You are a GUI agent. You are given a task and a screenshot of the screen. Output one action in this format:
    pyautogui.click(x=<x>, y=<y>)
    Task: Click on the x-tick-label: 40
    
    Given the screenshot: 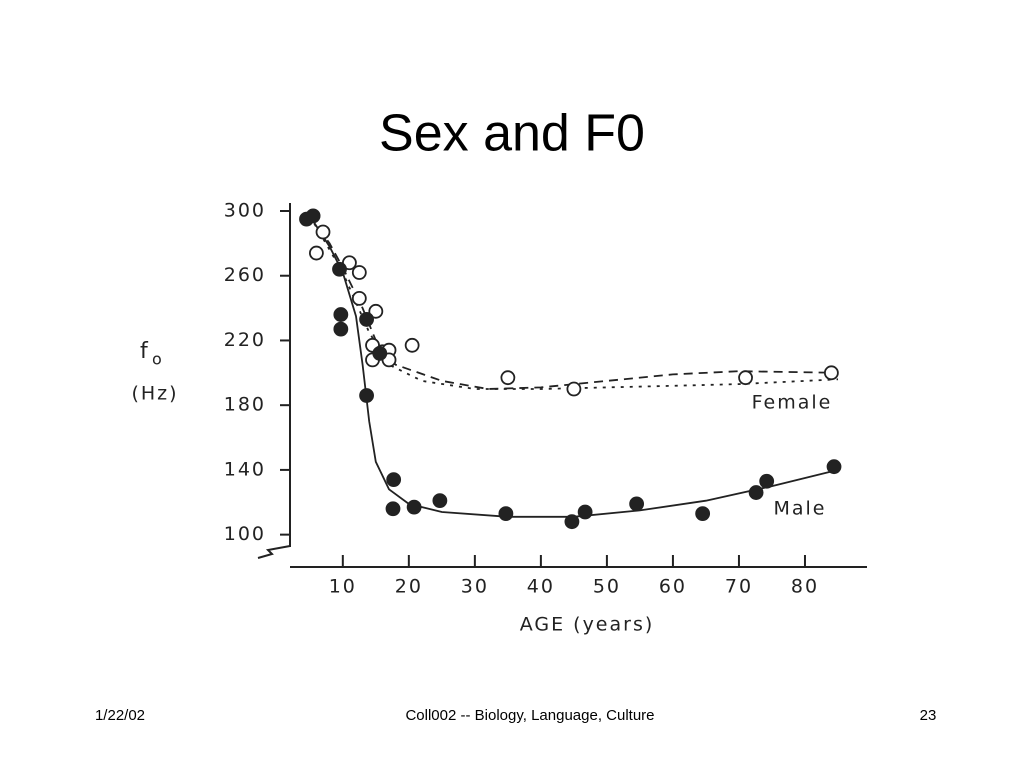 What is the action you would take?
    pyautogui.click(x=541, y=587)
    